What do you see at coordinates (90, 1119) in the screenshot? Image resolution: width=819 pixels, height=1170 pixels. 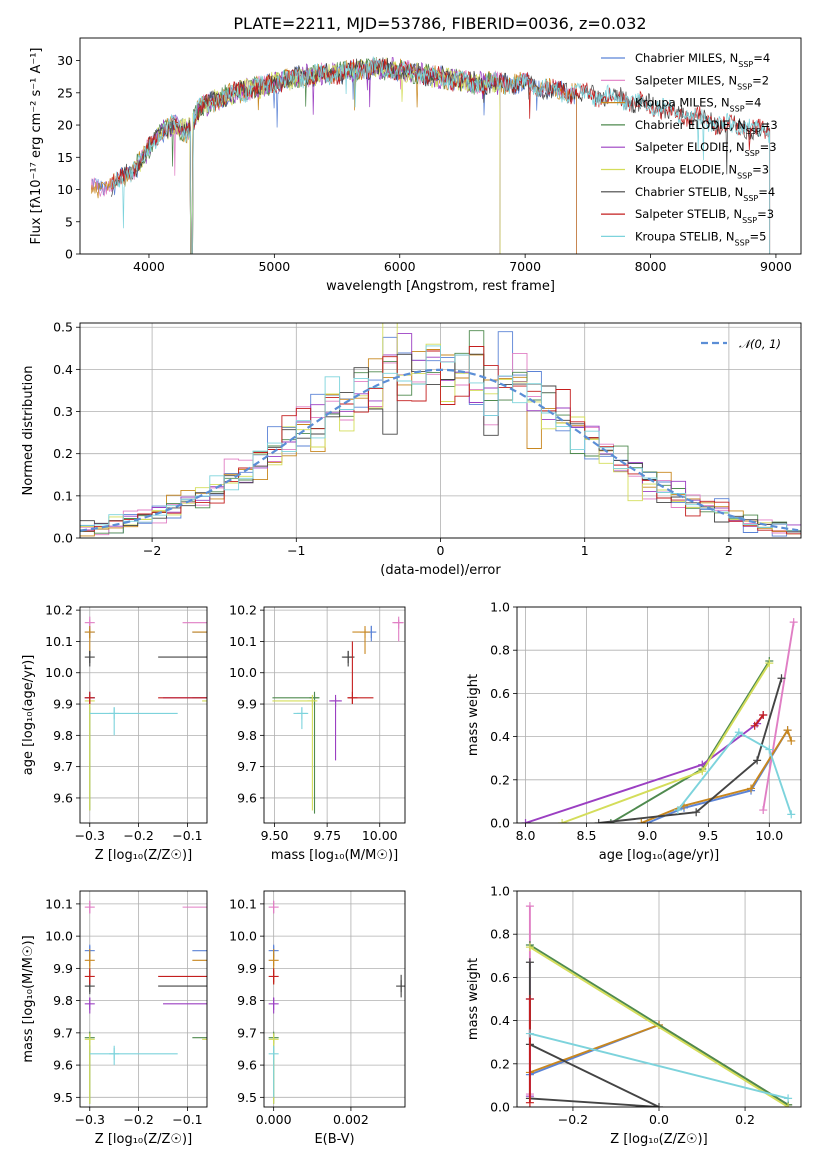 I see `x-tick-label: −0.3` at bounding box center [90, 1119].